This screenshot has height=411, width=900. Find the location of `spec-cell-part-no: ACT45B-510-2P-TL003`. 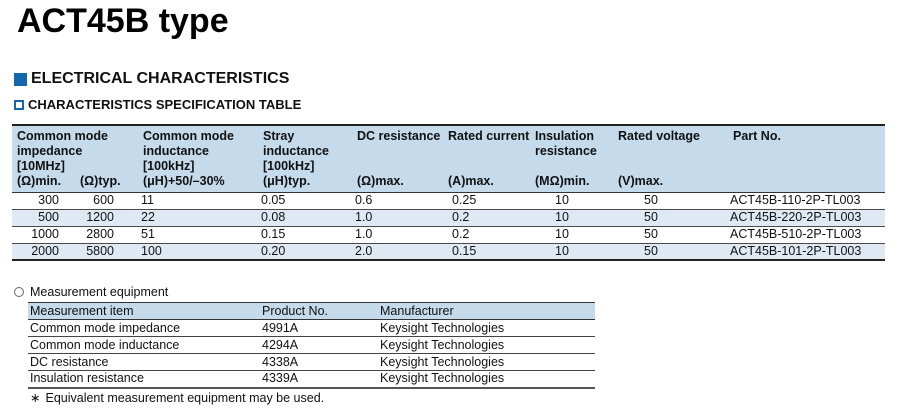

spec-cell-part-no: ACT45B-510-2P-TL003 is located at coordinates (806, 235).